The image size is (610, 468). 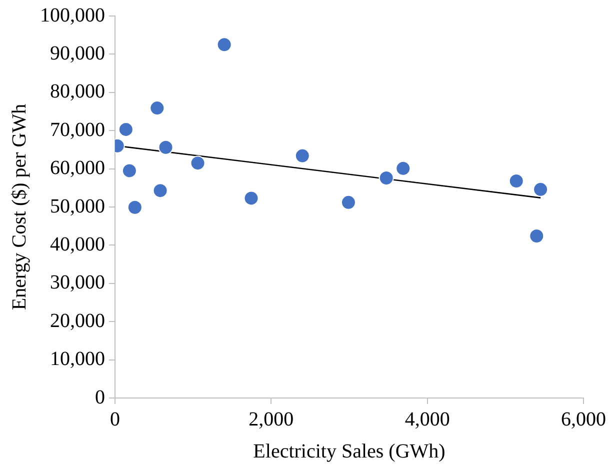 I want to click on y-tick-label: 90,000, so click(x=77, y=53).